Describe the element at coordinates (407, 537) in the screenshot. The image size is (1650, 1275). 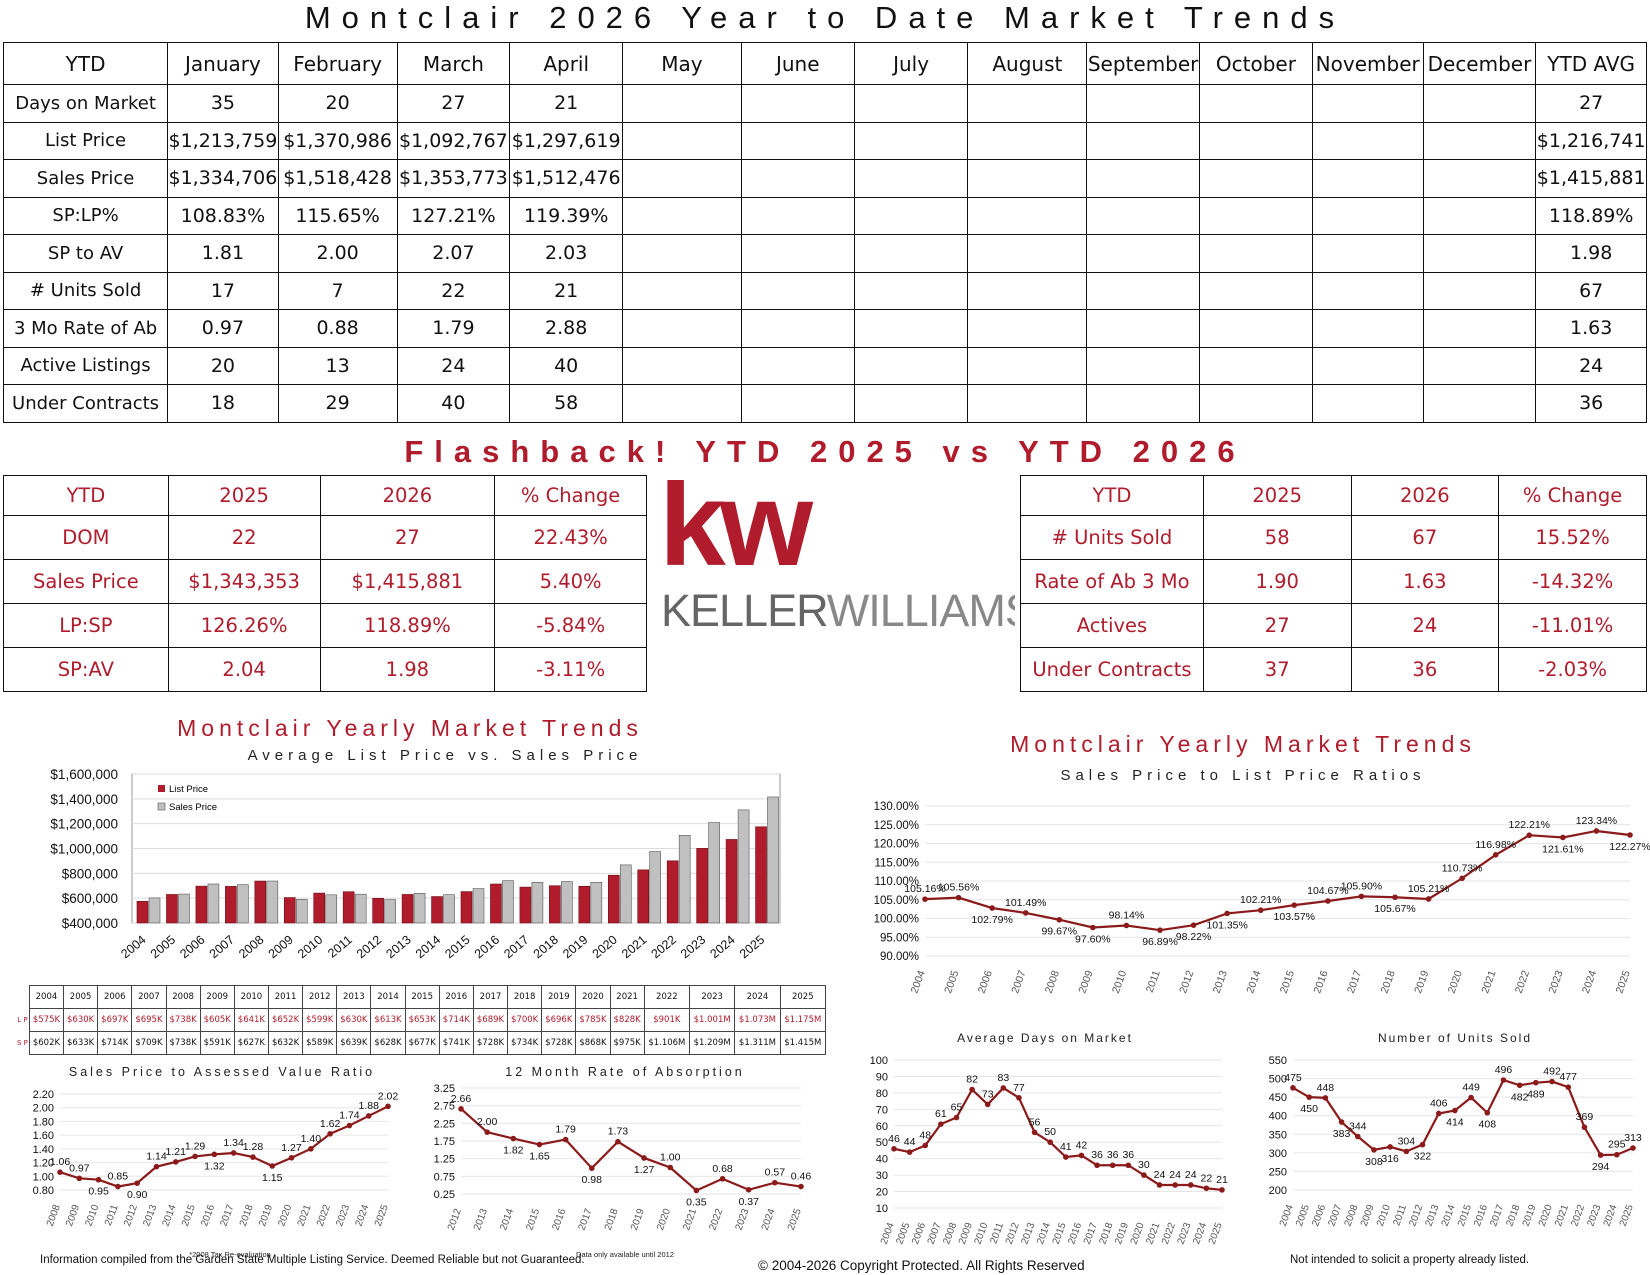
I see `flash-left-cell: 27` at that location.